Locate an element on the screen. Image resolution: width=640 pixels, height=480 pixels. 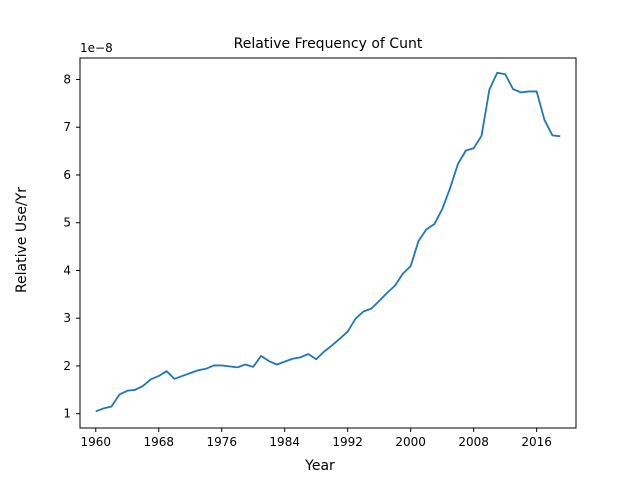
x-tick-label: 1960 is located at coordinates (95, 442).